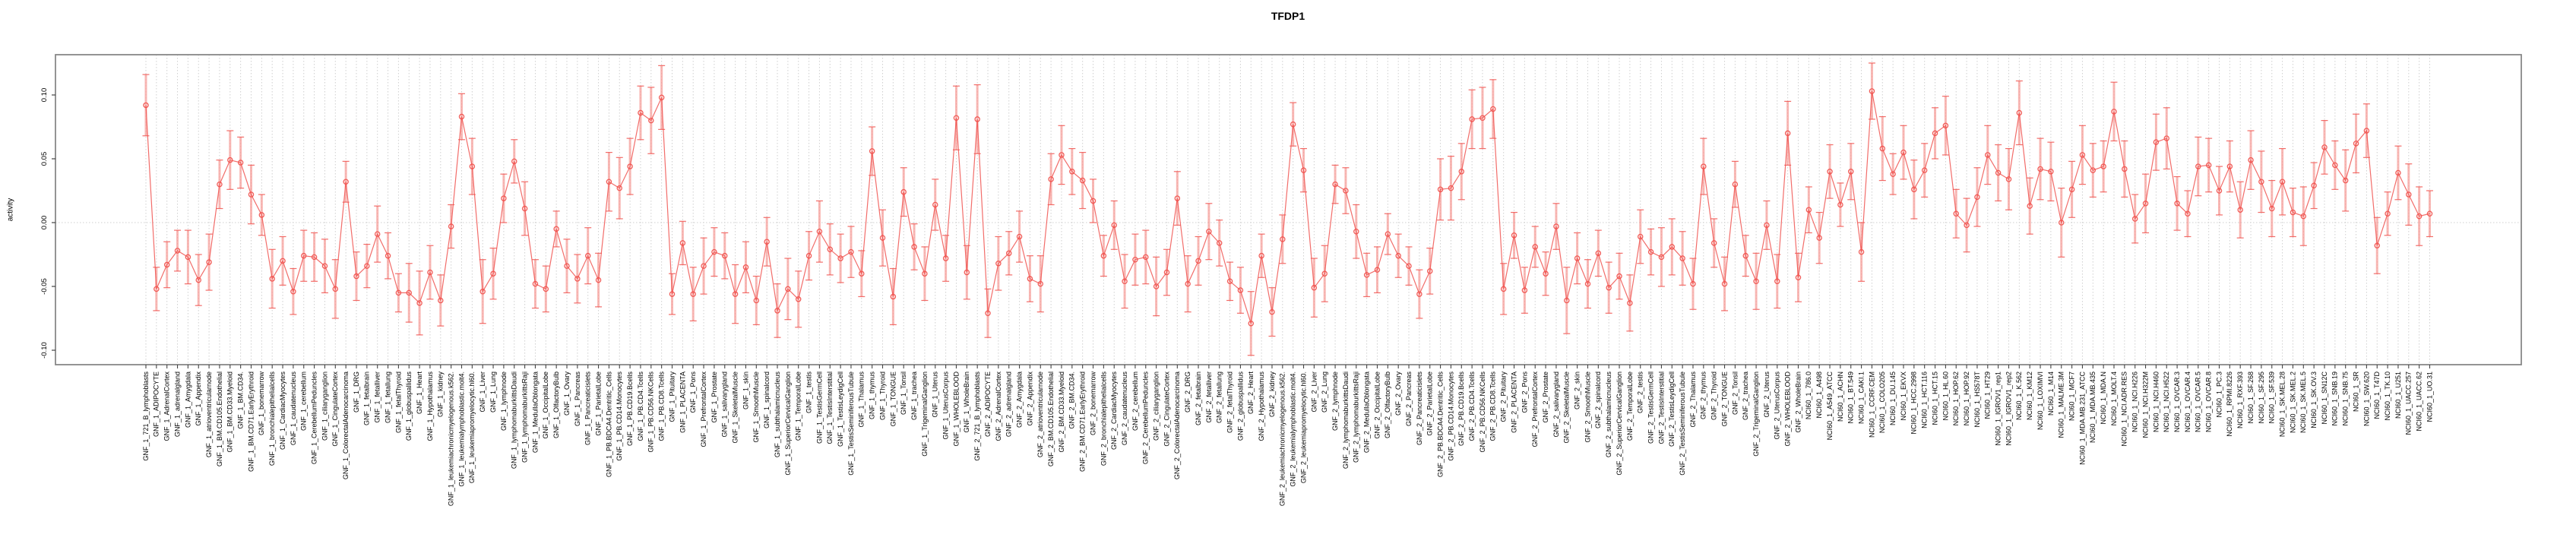 The height and width of the screenshot is (547, 2576). What do you see at coordinates (808, 393) in the screenshot?
I see `x-category-label: GNF_1_testis` at bounding box center [808, 393].